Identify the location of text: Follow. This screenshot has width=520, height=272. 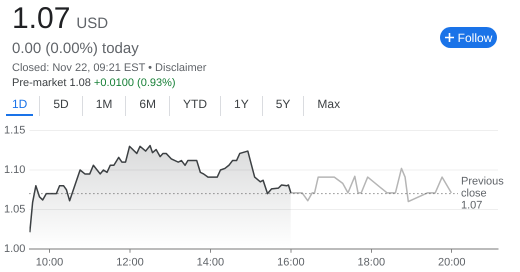
(475, 37).